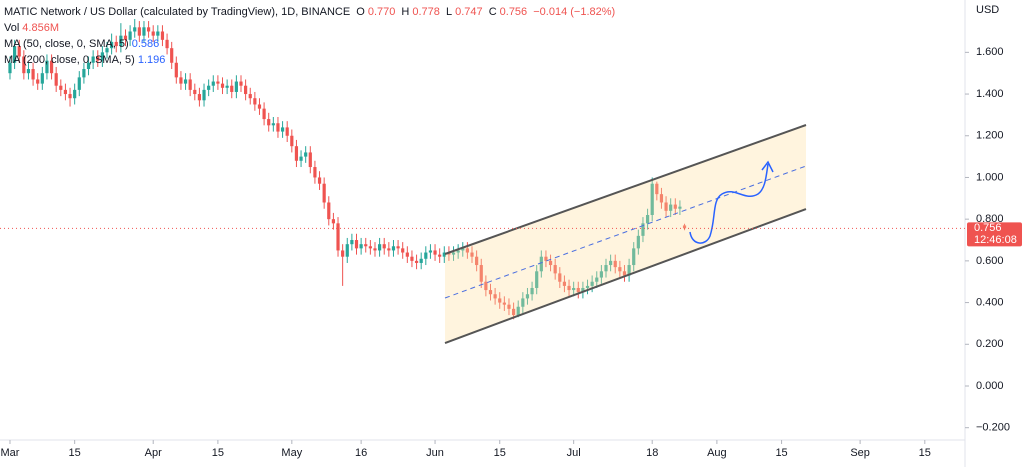  What do you see at coordinates (153, 453) in the screenshot?
I see `x-tick-label: Apr` at bounding box center [153, 453].